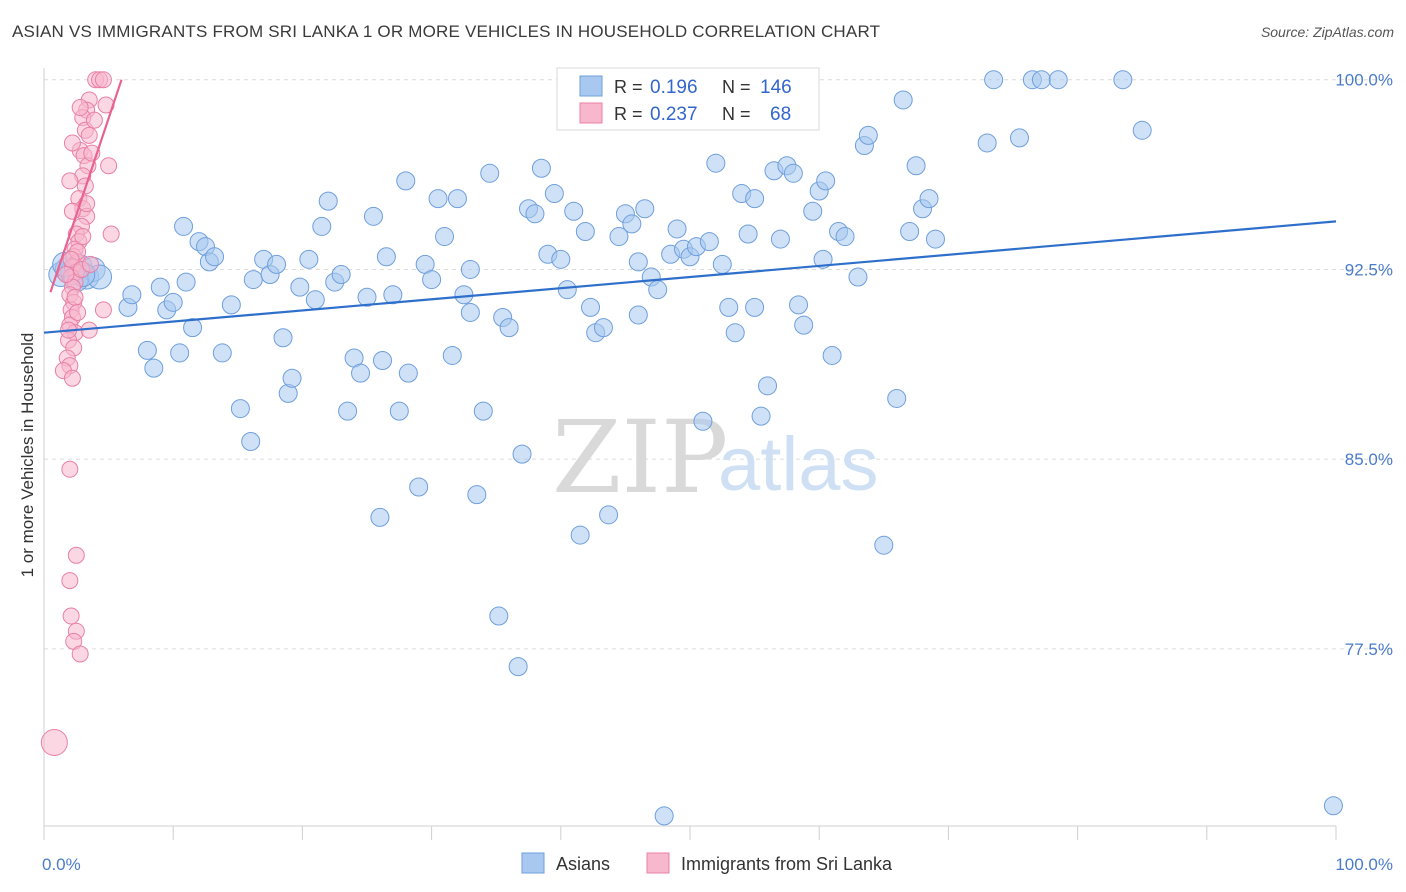 The image size is (1406, 892). What do you see at coordinates (1369, 649) in the screenshot?
I see `y-tick-label: 77.5%` at bounding box center [1369, 649].